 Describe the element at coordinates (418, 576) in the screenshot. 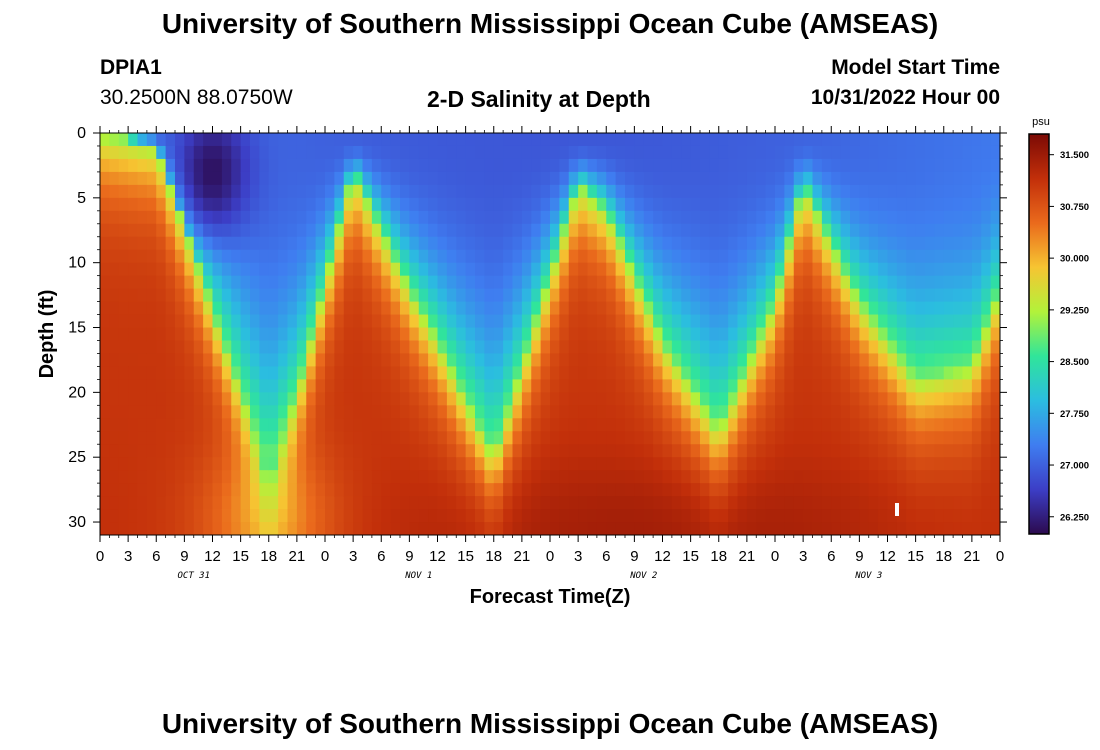

I see `day-label: NOV 1` at that location.